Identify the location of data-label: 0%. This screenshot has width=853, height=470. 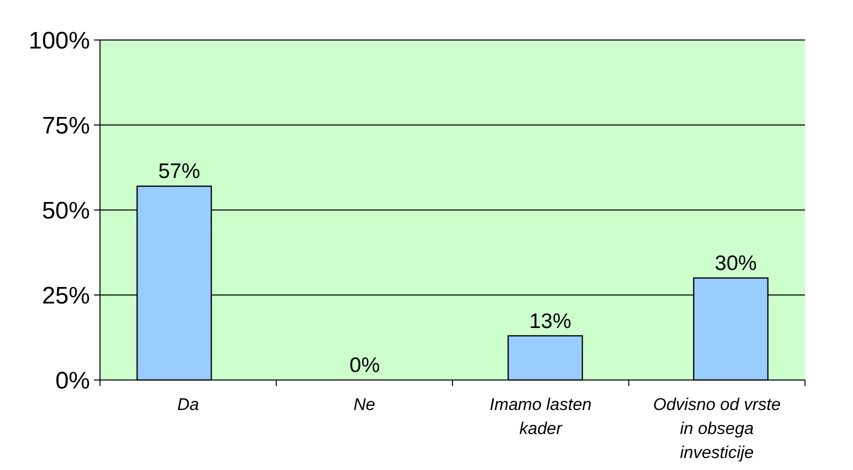
(365, 365).